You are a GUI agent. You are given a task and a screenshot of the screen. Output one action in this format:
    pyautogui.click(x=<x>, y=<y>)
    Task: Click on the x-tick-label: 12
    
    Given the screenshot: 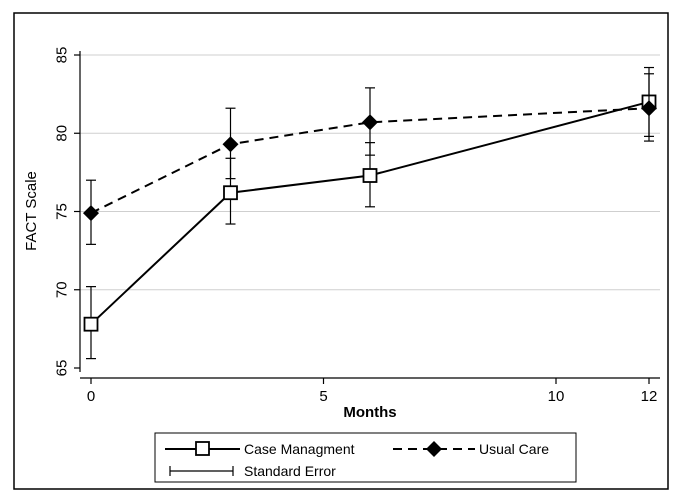 What is the action you would take?
    pyautogui.click(x=649, y=396)
    